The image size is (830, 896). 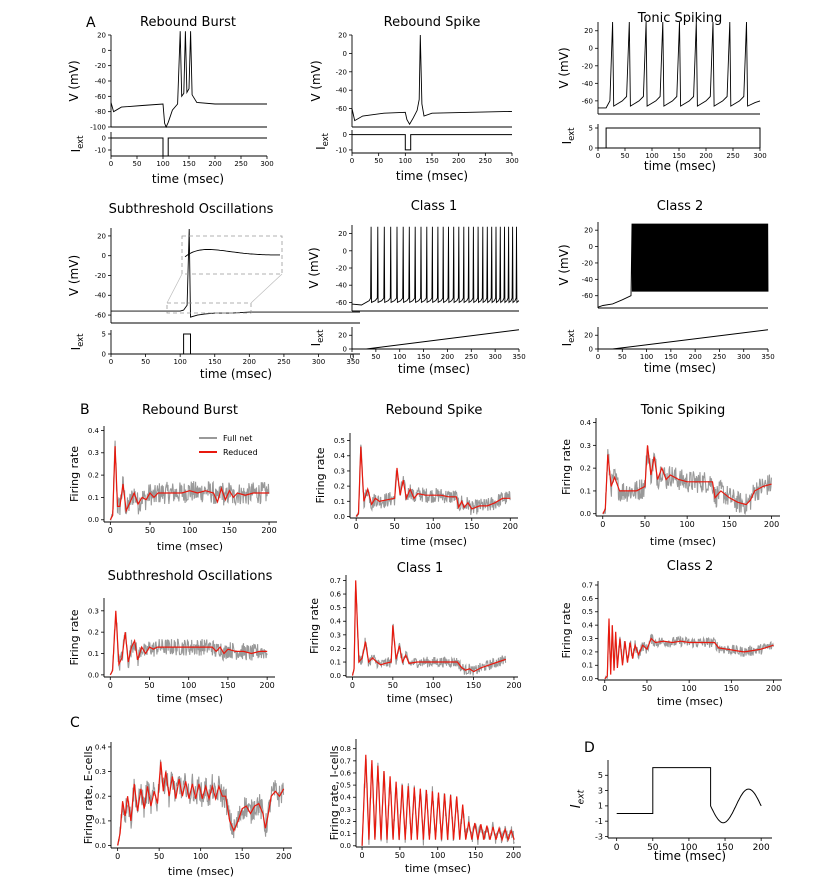 What do you see at coordinates (432, 22) in the screenshot?
I see `chart-title: Rebound Spike` at bounding box center [432, 22].